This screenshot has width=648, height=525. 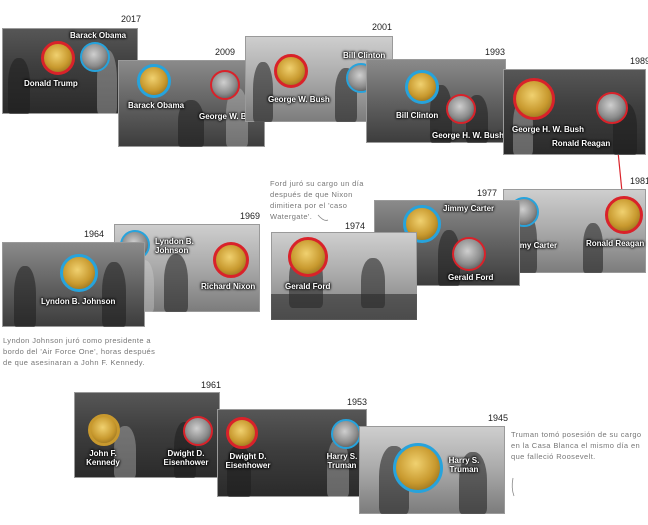 What do you see at coordinates (364, 55) in the screenshot?
I see `name-label-clinton-2001: Bill Clinton` at bounding box center [364, 55].